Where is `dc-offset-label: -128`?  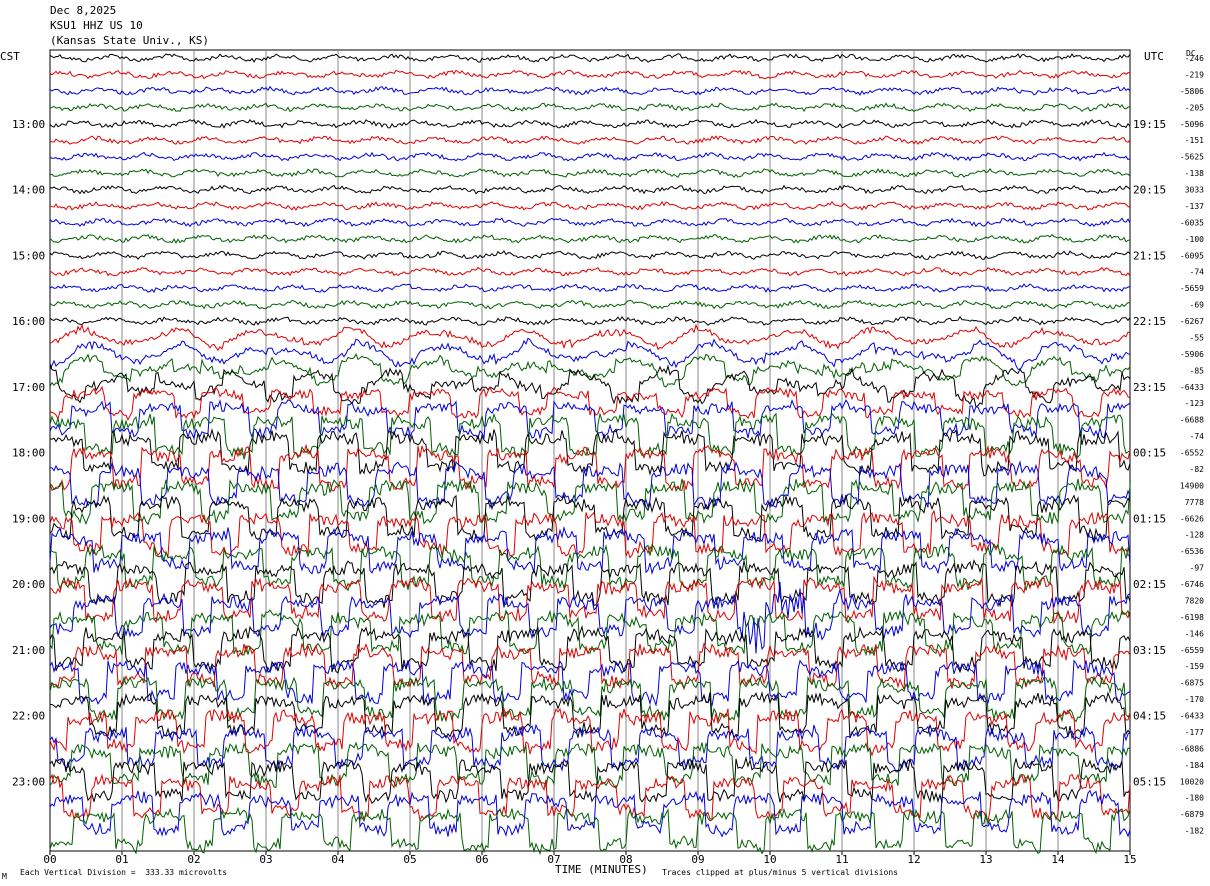 dc-offset-label: -128 is located at coordinates (1194, 535).